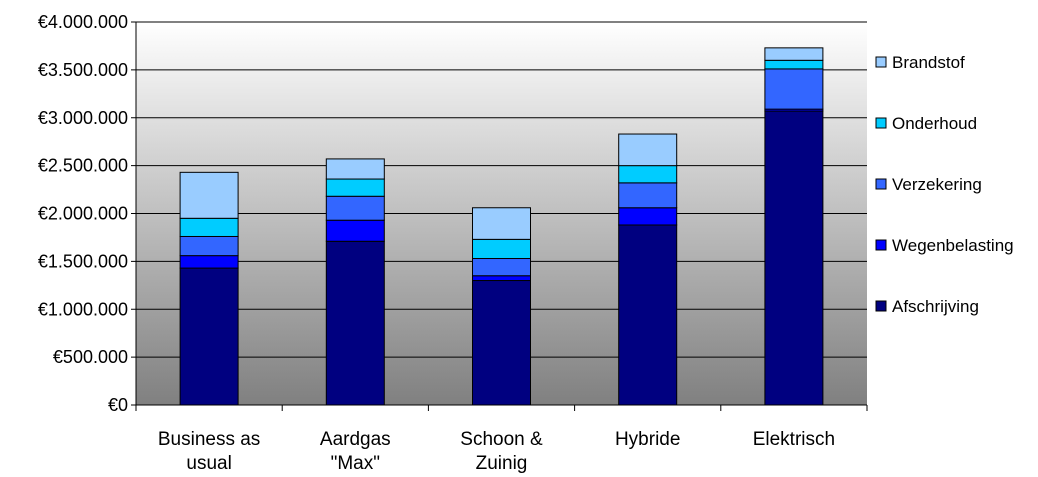 The width and height of the screenshot is (1038, 477). What do you see at coordinates (935, 306) in the screenshot?
I see `legend-label: Afschrijving` at bounding box center [935, 306].